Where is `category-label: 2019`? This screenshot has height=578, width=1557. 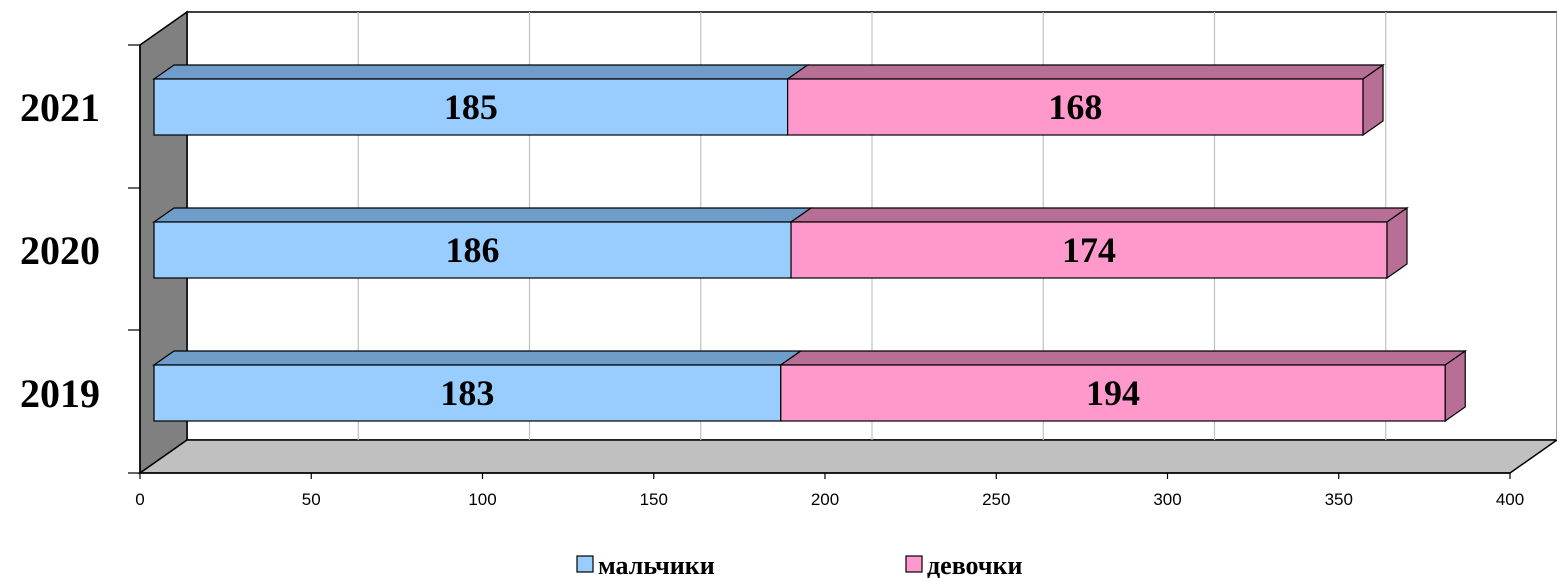
category-label: 2019 is located at coordinates (60, 393).